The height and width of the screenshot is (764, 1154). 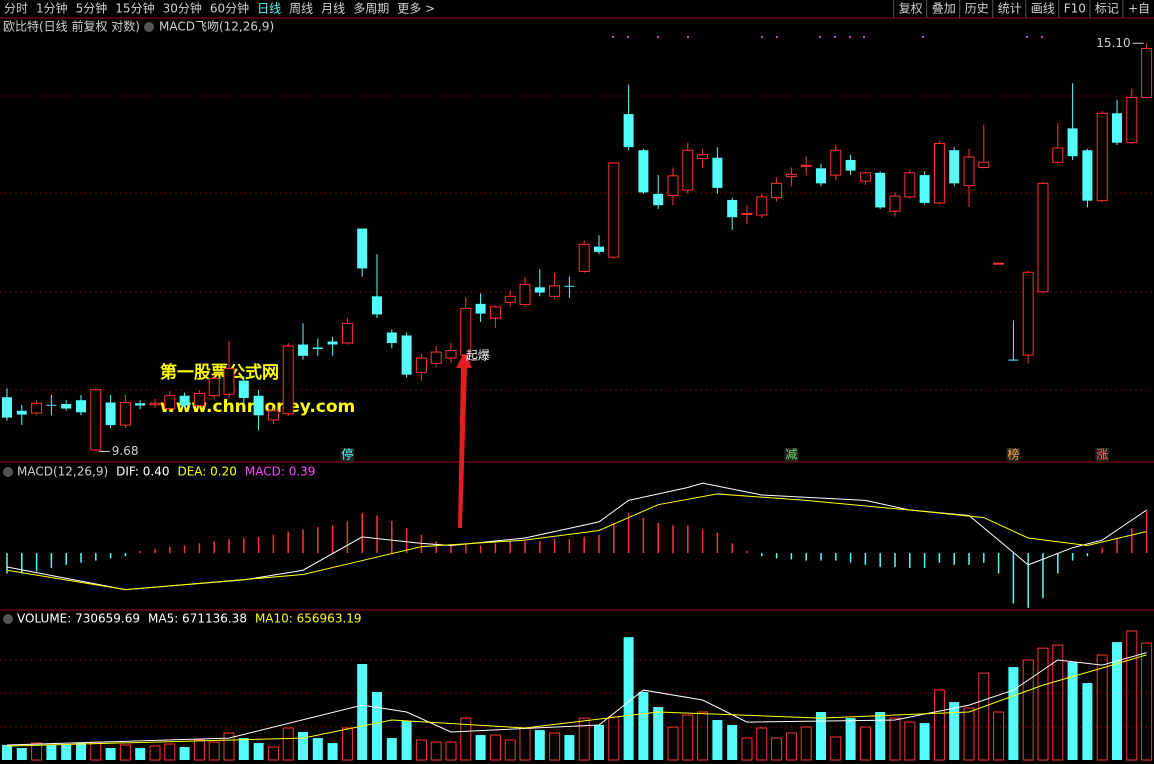 What do you see at coordinates (333, 9) in the screenshot?
I see `toolbar-item: 月线` at bounding box center [333, 9].